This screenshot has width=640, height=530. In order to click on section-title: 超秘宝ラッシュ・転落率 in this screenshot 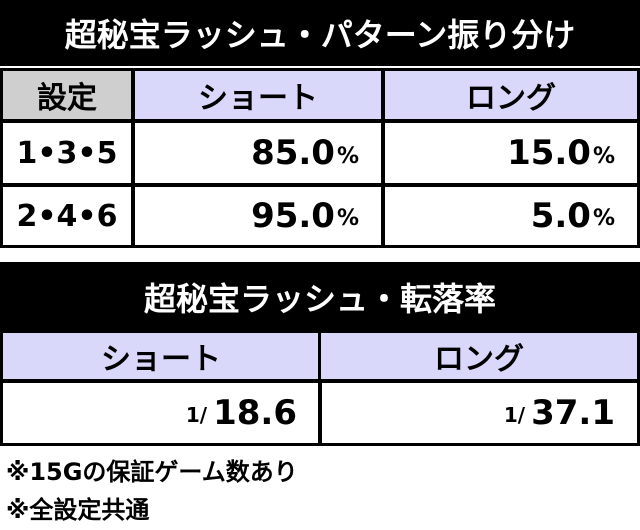, I will do `click(319, 299)`.